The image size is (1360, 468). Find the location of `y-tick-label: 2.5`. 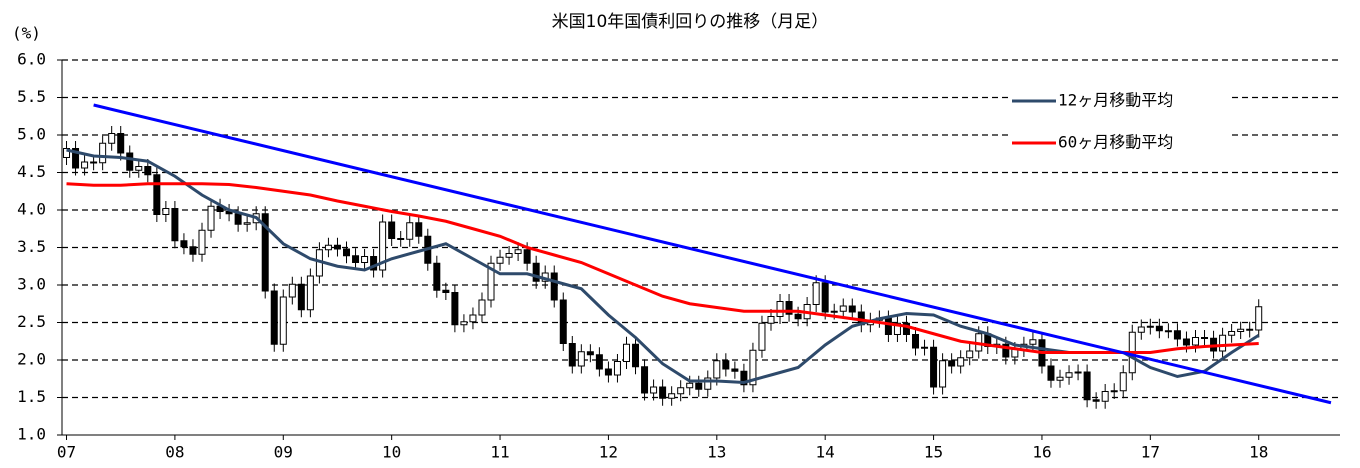

y-tick-label: 2.5 is located at coordinates (31, 321).